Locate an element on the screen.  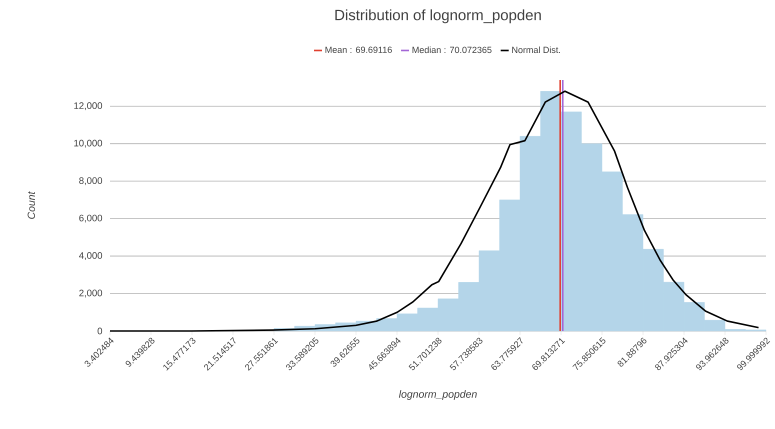
y-tick-label: 8,000 is located at coordinates (90, 181).